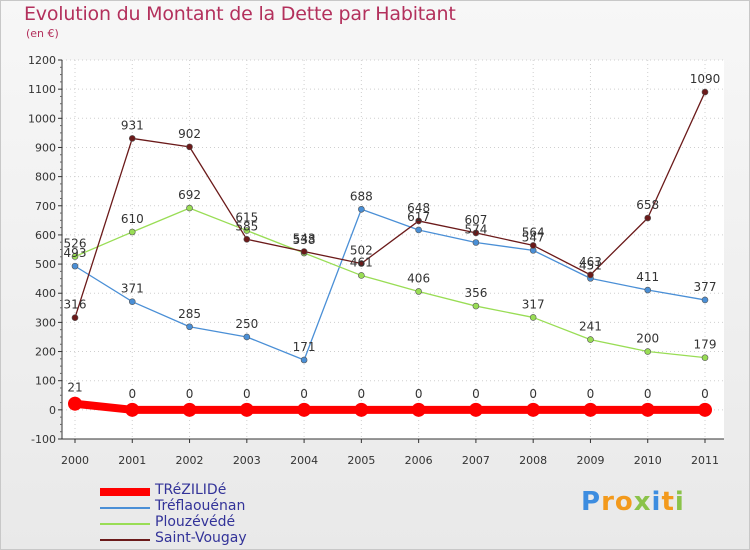 This screenshot has width=750, height=550. What do you see at coordinates (201, 538) in the screenshot?
I see `legend-label: Saint-Vougay` at bounding box center [201, 538].